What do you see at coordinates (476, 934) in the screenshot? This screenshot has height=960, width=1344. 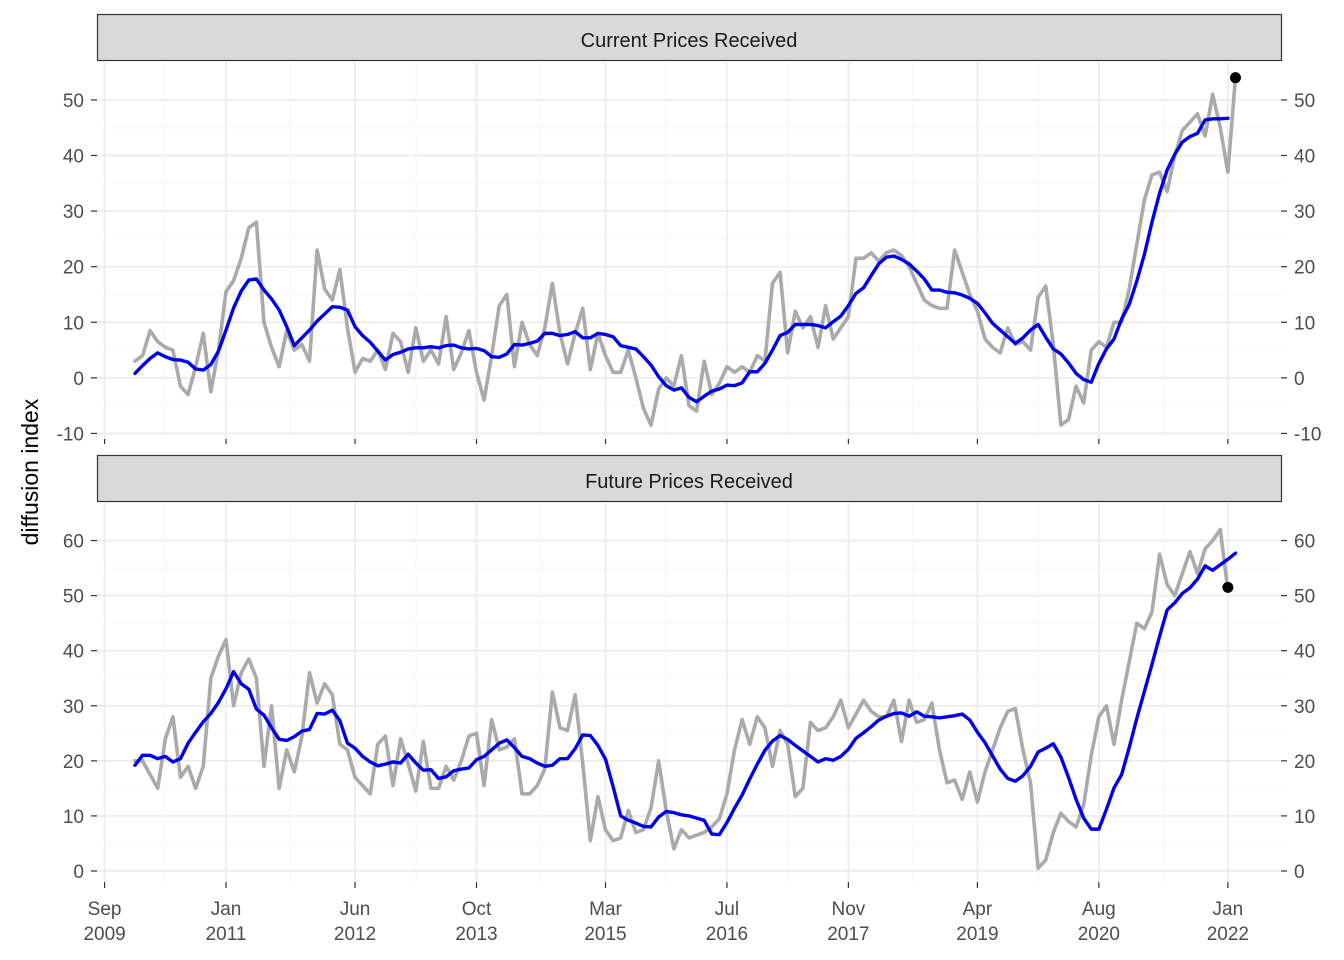 I see `x-tick-label-year: 2013` at bounding box center [476, 934].